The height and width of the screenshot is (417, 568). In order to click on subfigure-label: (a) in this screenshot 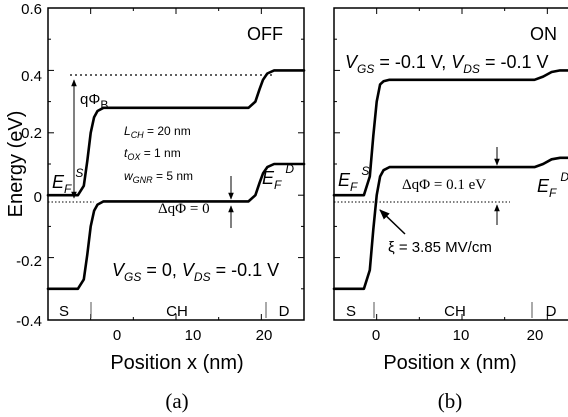, I will do `click(176, 401)`.